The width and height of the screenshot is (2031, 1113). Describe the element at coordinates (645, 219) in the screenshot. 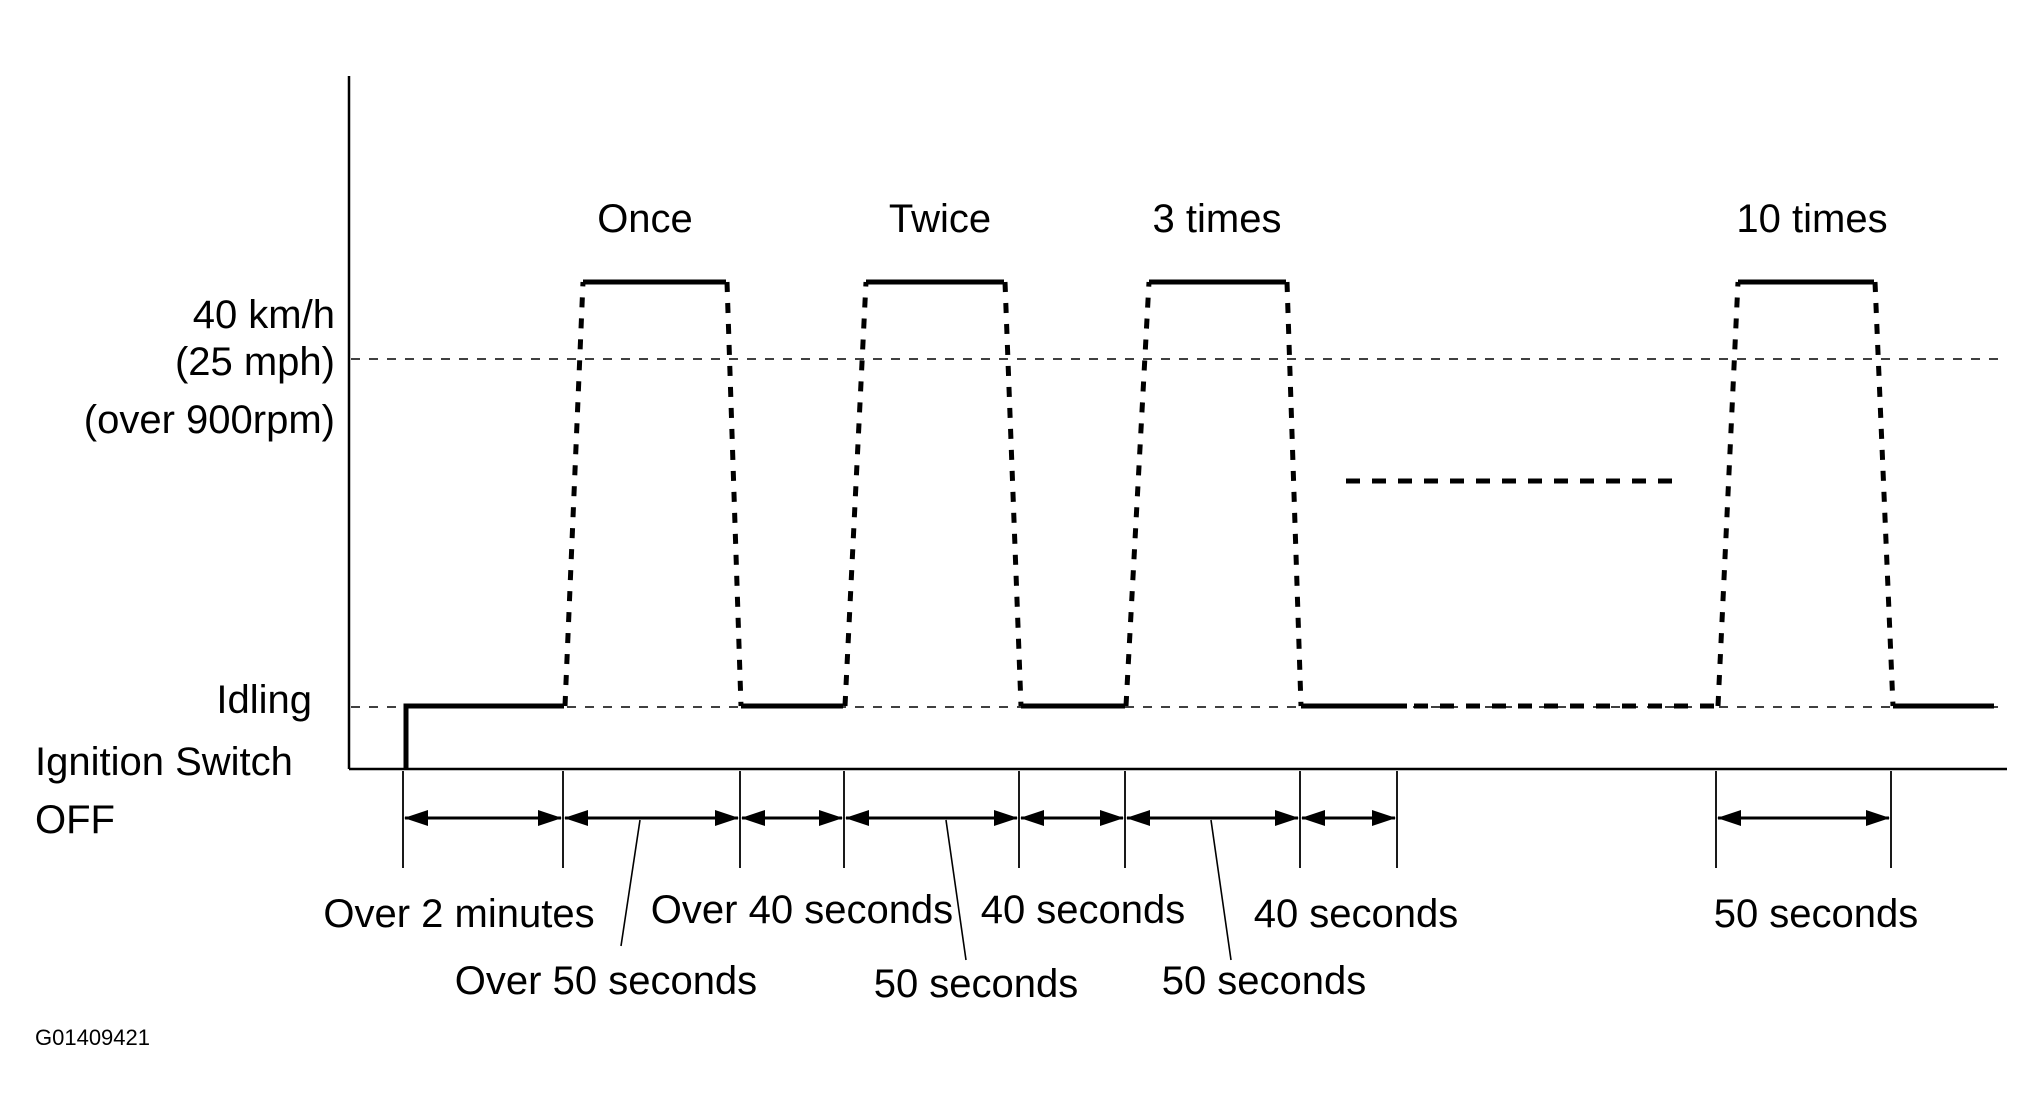

I see `cycle-label-once: Once` at that location.